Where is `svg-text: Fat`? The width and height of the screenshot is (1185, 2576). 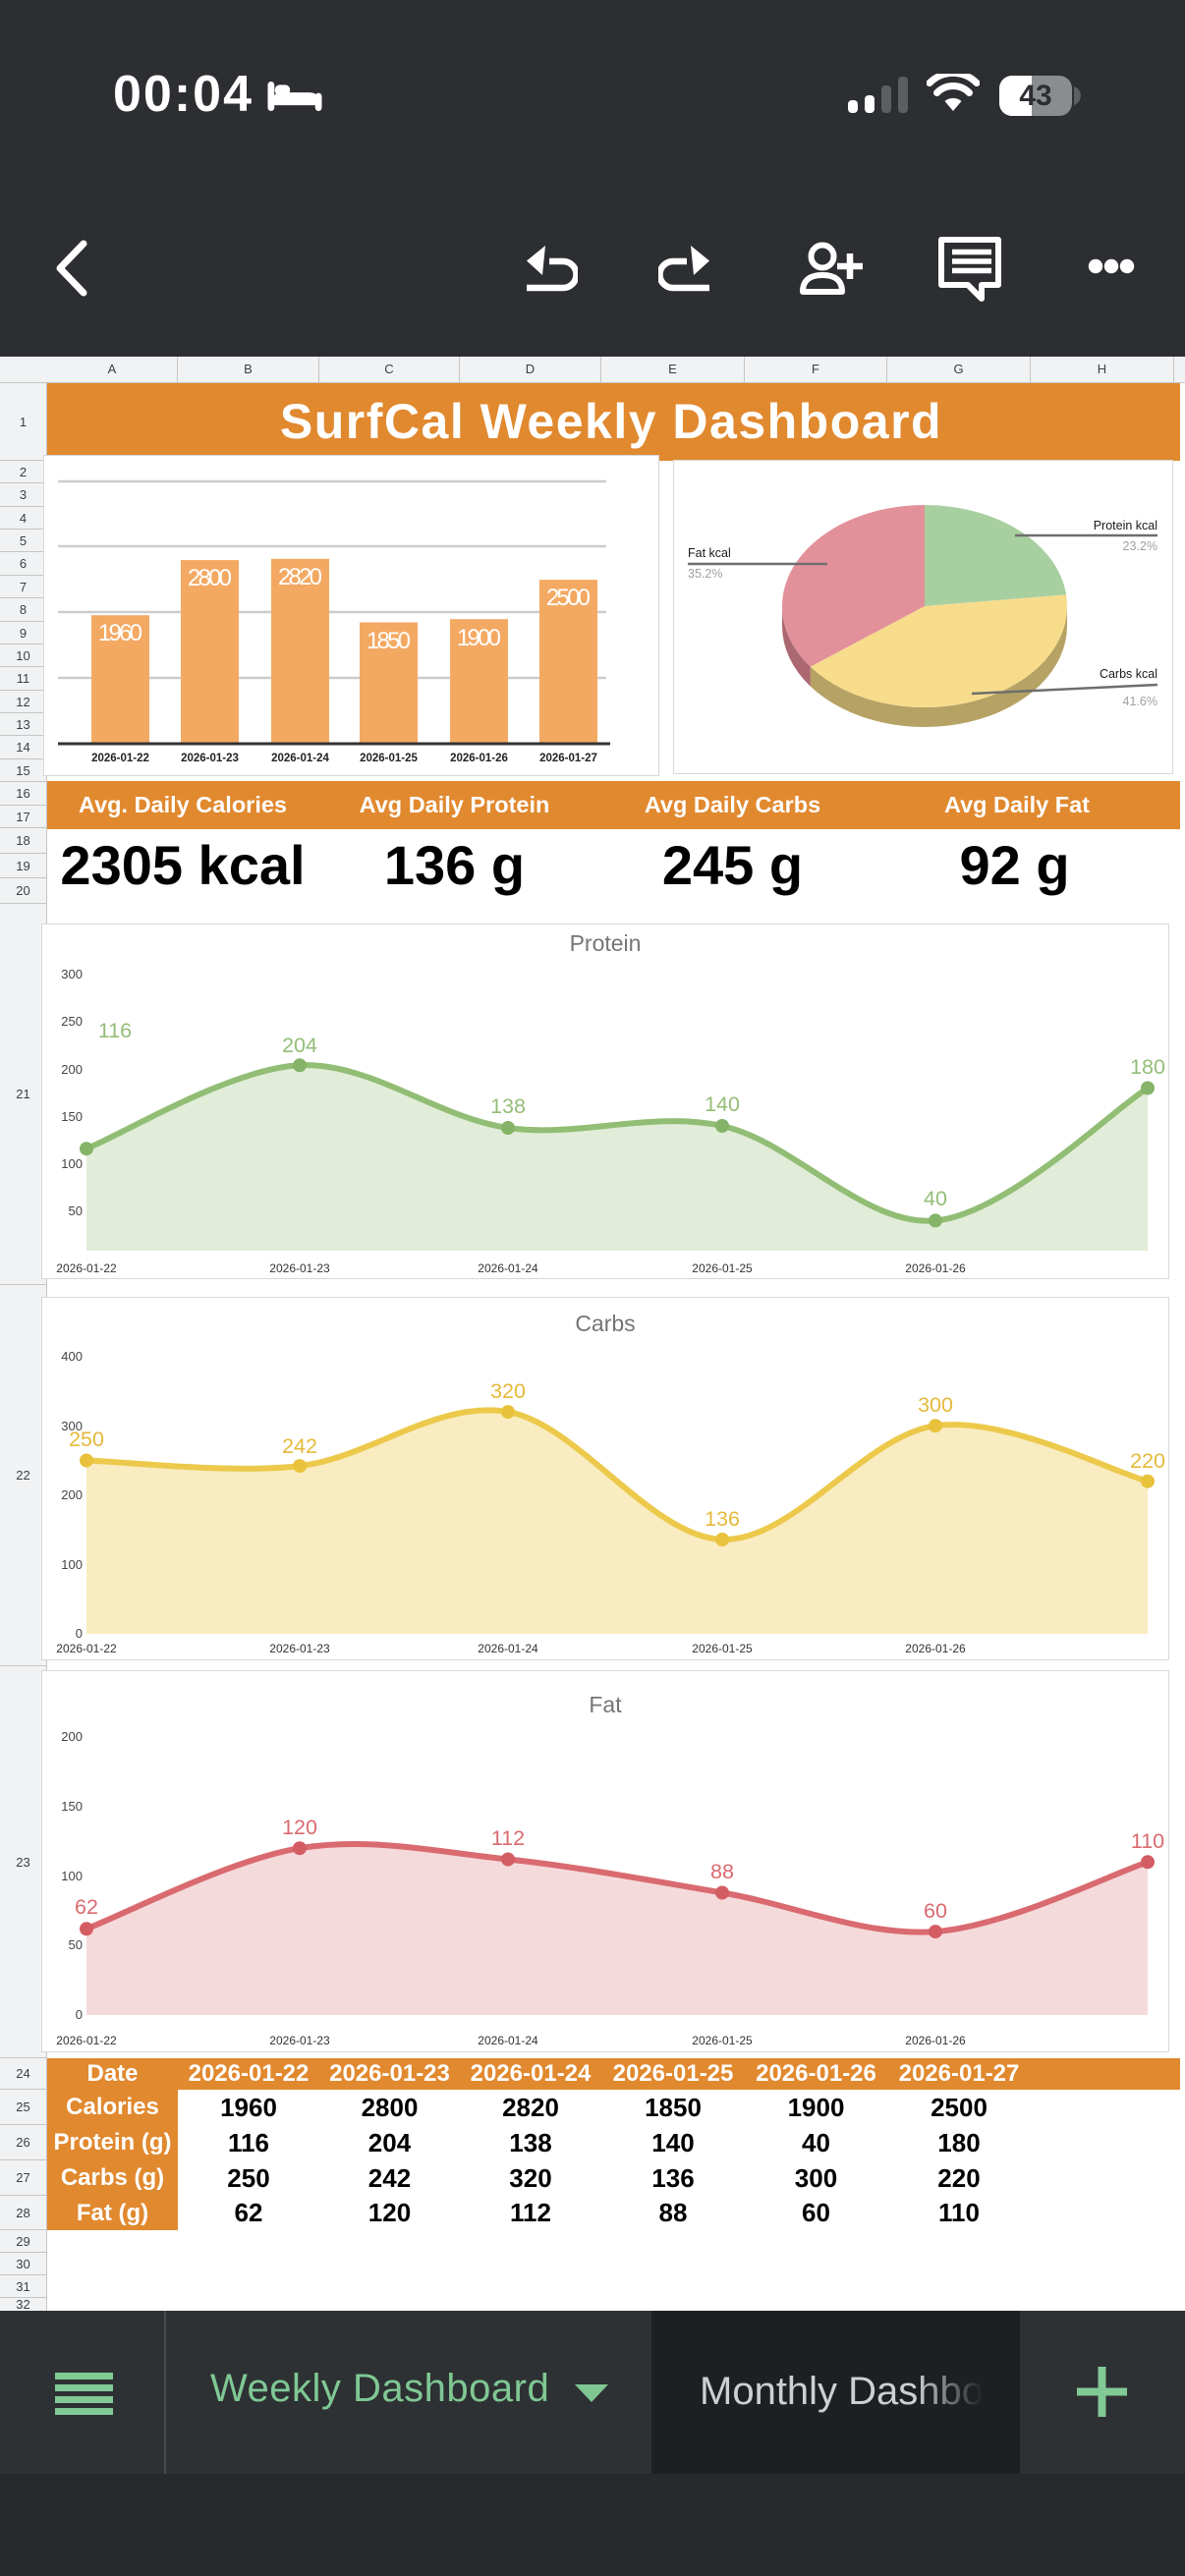 svg-text: Fat is located at coordinates (606, 1704).